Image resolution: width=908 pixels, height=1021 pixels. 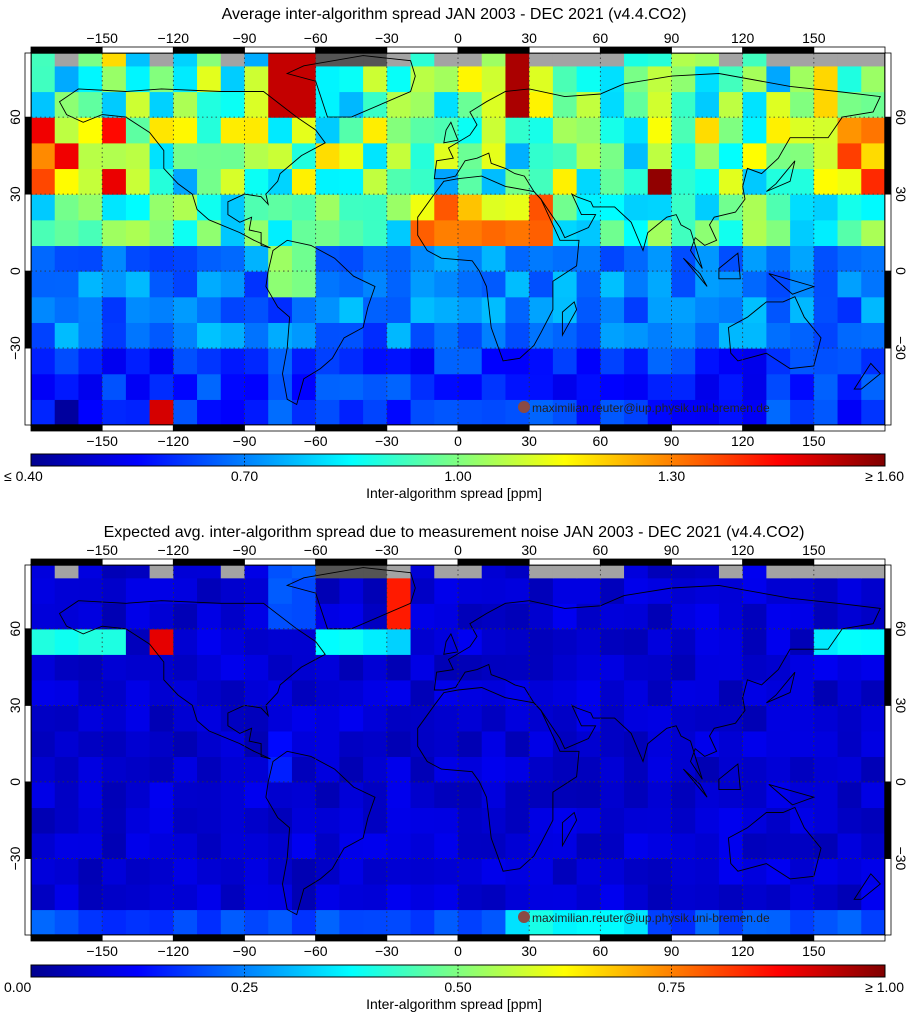 I want to click on border-bar-left, so click(x=28, y=232).